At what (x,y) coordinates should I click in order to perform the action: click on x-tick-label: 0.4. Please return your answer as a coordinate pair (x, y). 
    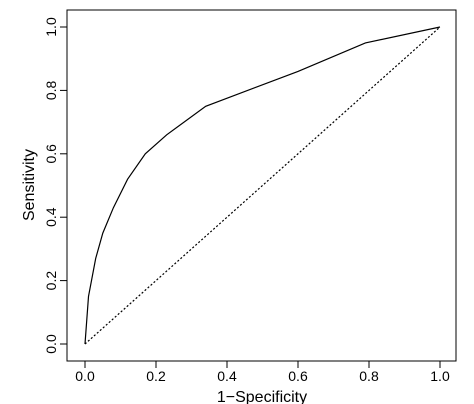
    Looking at the image, I should click on (227, 376).